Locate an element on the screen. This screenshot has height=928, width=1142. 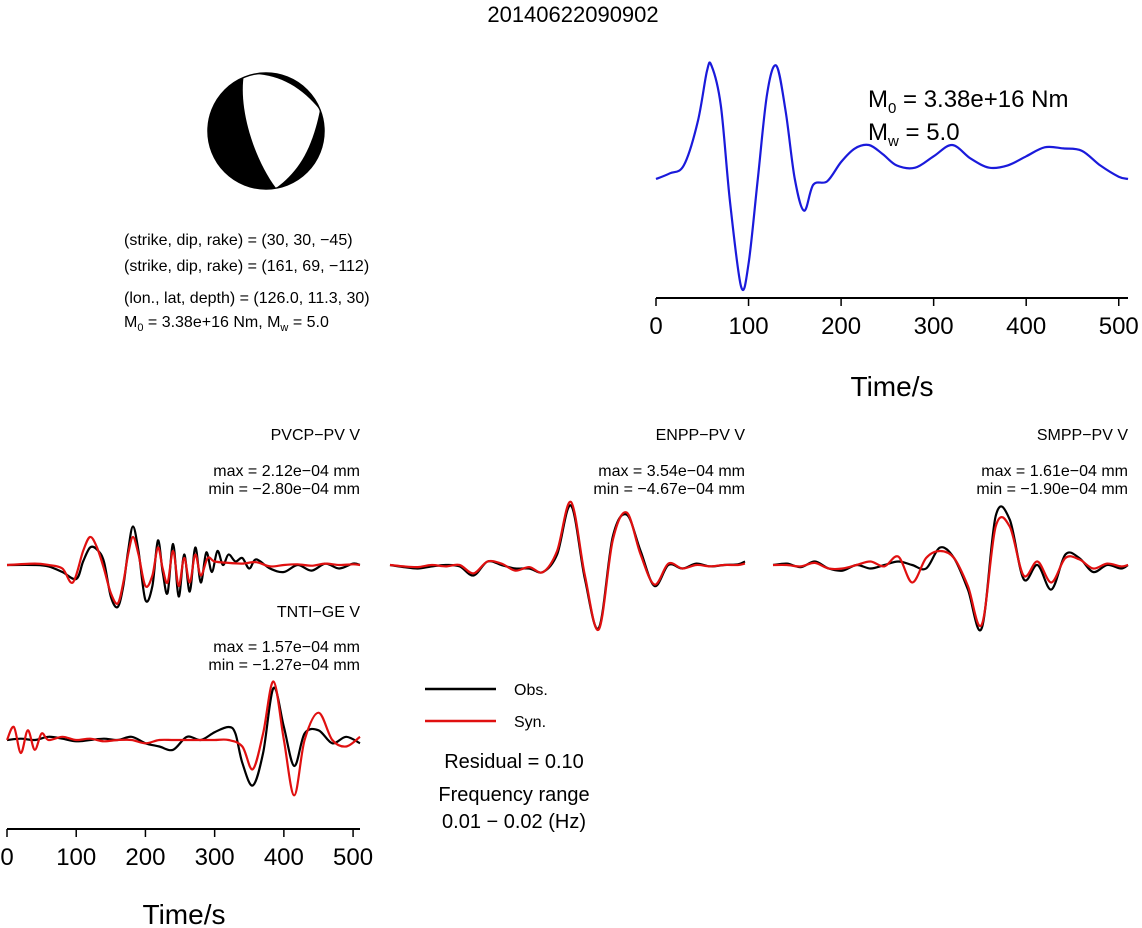
station-max: max = 2.12e−04 mm is located at coordinates (286, 471).